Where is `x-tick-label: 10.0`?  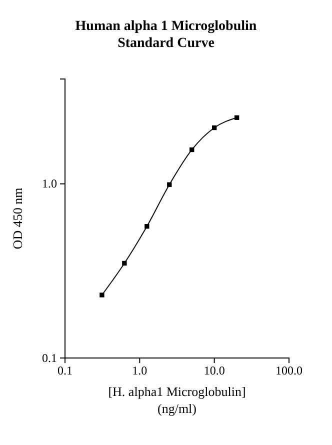 x-tick-label: 10.0 is located at coordinates (214, 371).